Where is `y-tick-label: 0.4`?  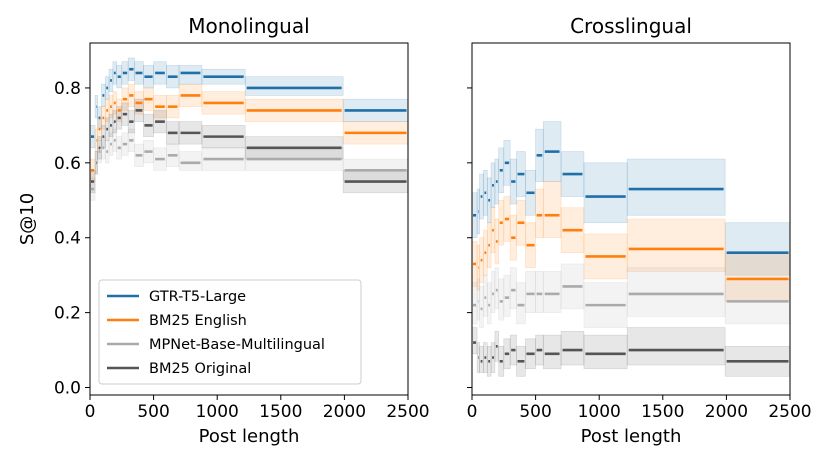 y-tick-label: 0.4 is located at coordinates (67, 239).